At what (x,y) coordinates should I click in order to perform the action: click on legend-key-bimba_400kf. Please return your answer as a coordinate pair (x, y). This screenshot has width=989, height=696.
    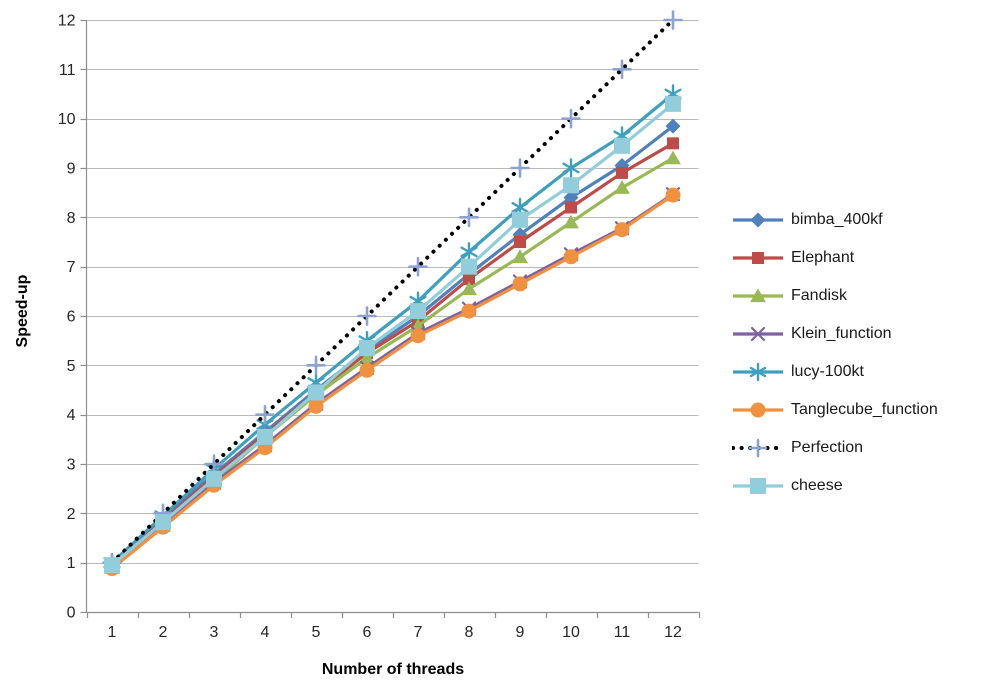
    Looking at the image, I should click on (758, 220).